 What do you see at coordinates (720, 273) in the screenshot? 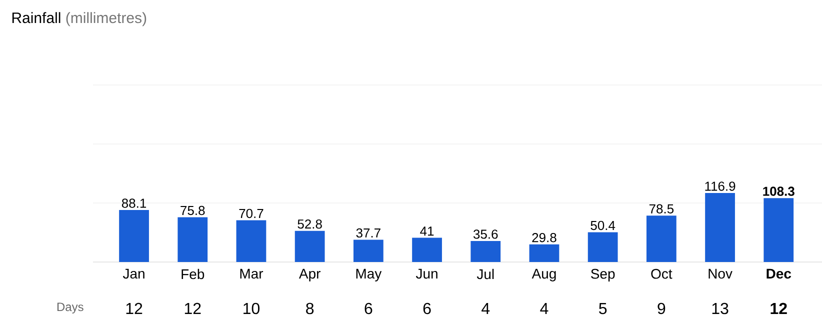
I see `x-tick-label: Nov` at bounding box center [720, 273].